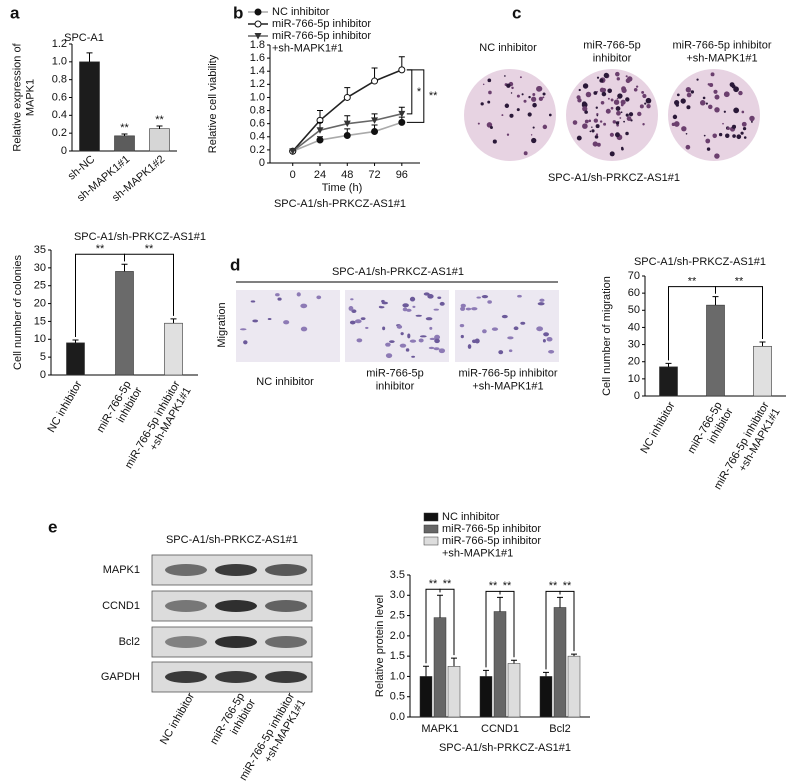  Describe the element at coordinates (634, 293) in the screenshot. I see `y-tick-label: 60` at that location.